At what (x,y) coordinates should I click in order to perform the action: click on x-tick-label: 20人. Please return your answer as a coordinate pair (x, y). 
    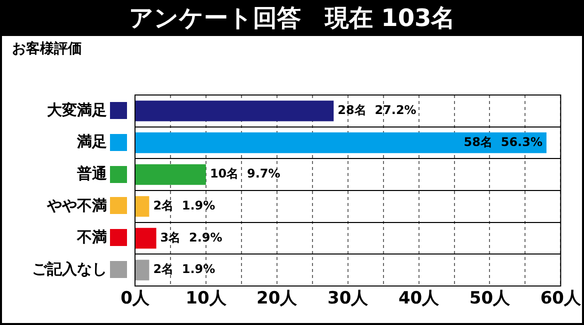
    Looking at the image, I should click on (277, 298).